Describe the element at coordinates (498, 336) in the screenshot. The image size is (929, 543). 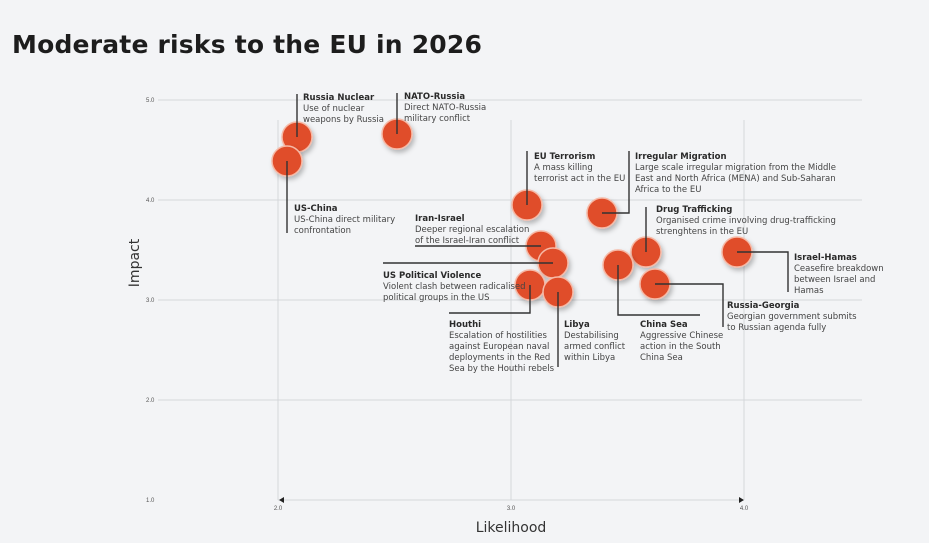
I see `label-desc: Escalation of hostilities` at that location.